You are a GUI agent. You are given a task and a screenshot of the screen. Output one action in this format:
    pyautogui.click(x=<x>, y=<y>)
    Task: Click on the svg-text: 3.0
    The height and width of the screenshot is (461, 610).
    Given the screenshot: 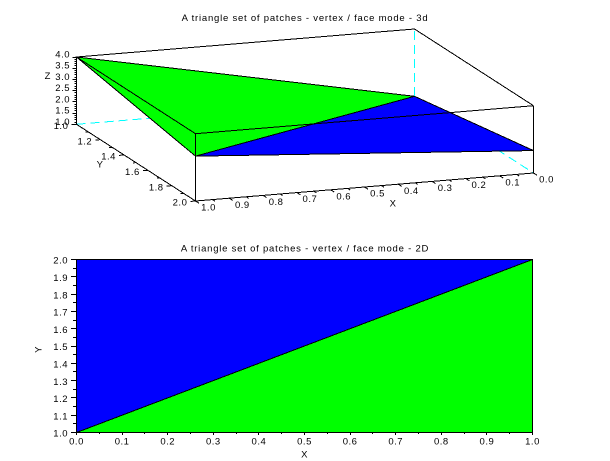 What is the action you would take?
    pyautogui.click(x=62, y=77)
    